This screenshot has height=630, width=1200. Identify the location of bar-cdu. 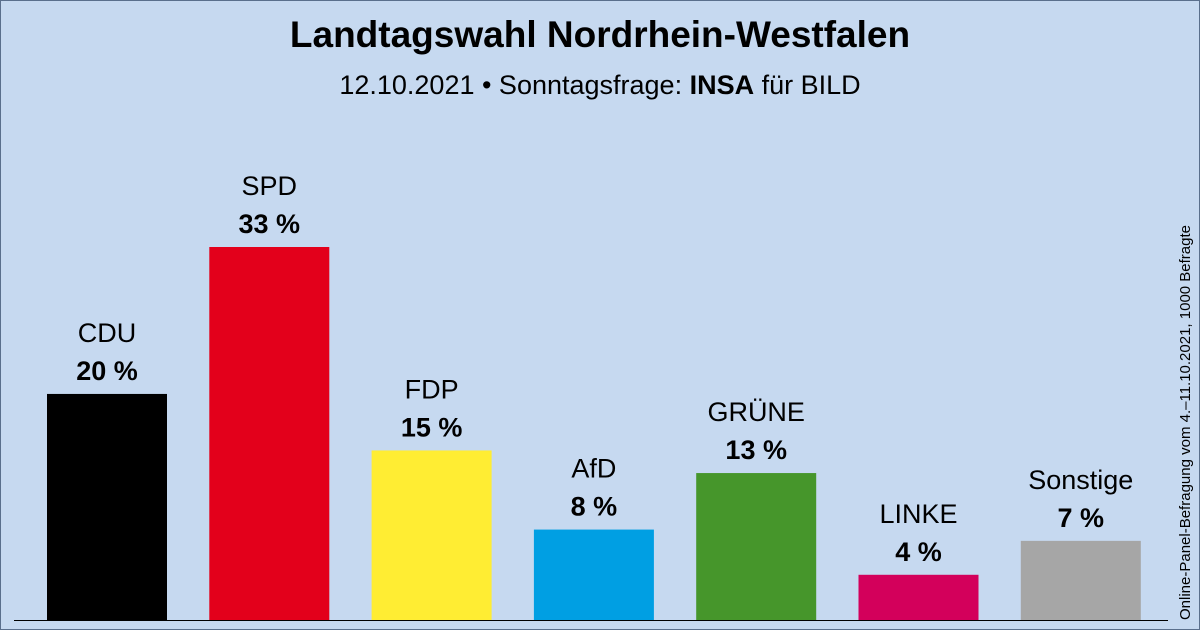
(107, 506).